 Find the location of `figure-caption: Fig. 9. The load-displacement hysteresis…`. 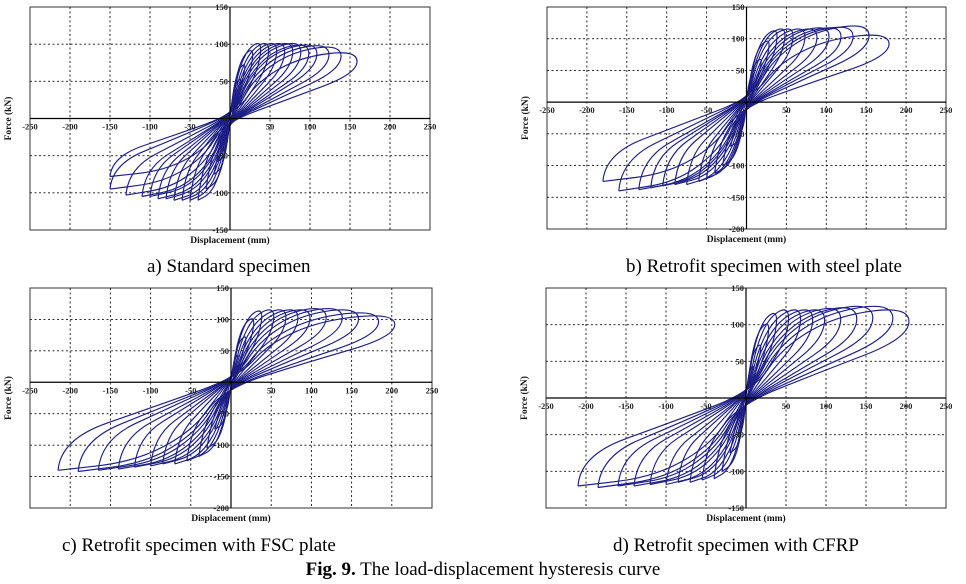

figure-caption: Fig. 9. The load-displacement hysteresis… is located at coordinates (483, 569).